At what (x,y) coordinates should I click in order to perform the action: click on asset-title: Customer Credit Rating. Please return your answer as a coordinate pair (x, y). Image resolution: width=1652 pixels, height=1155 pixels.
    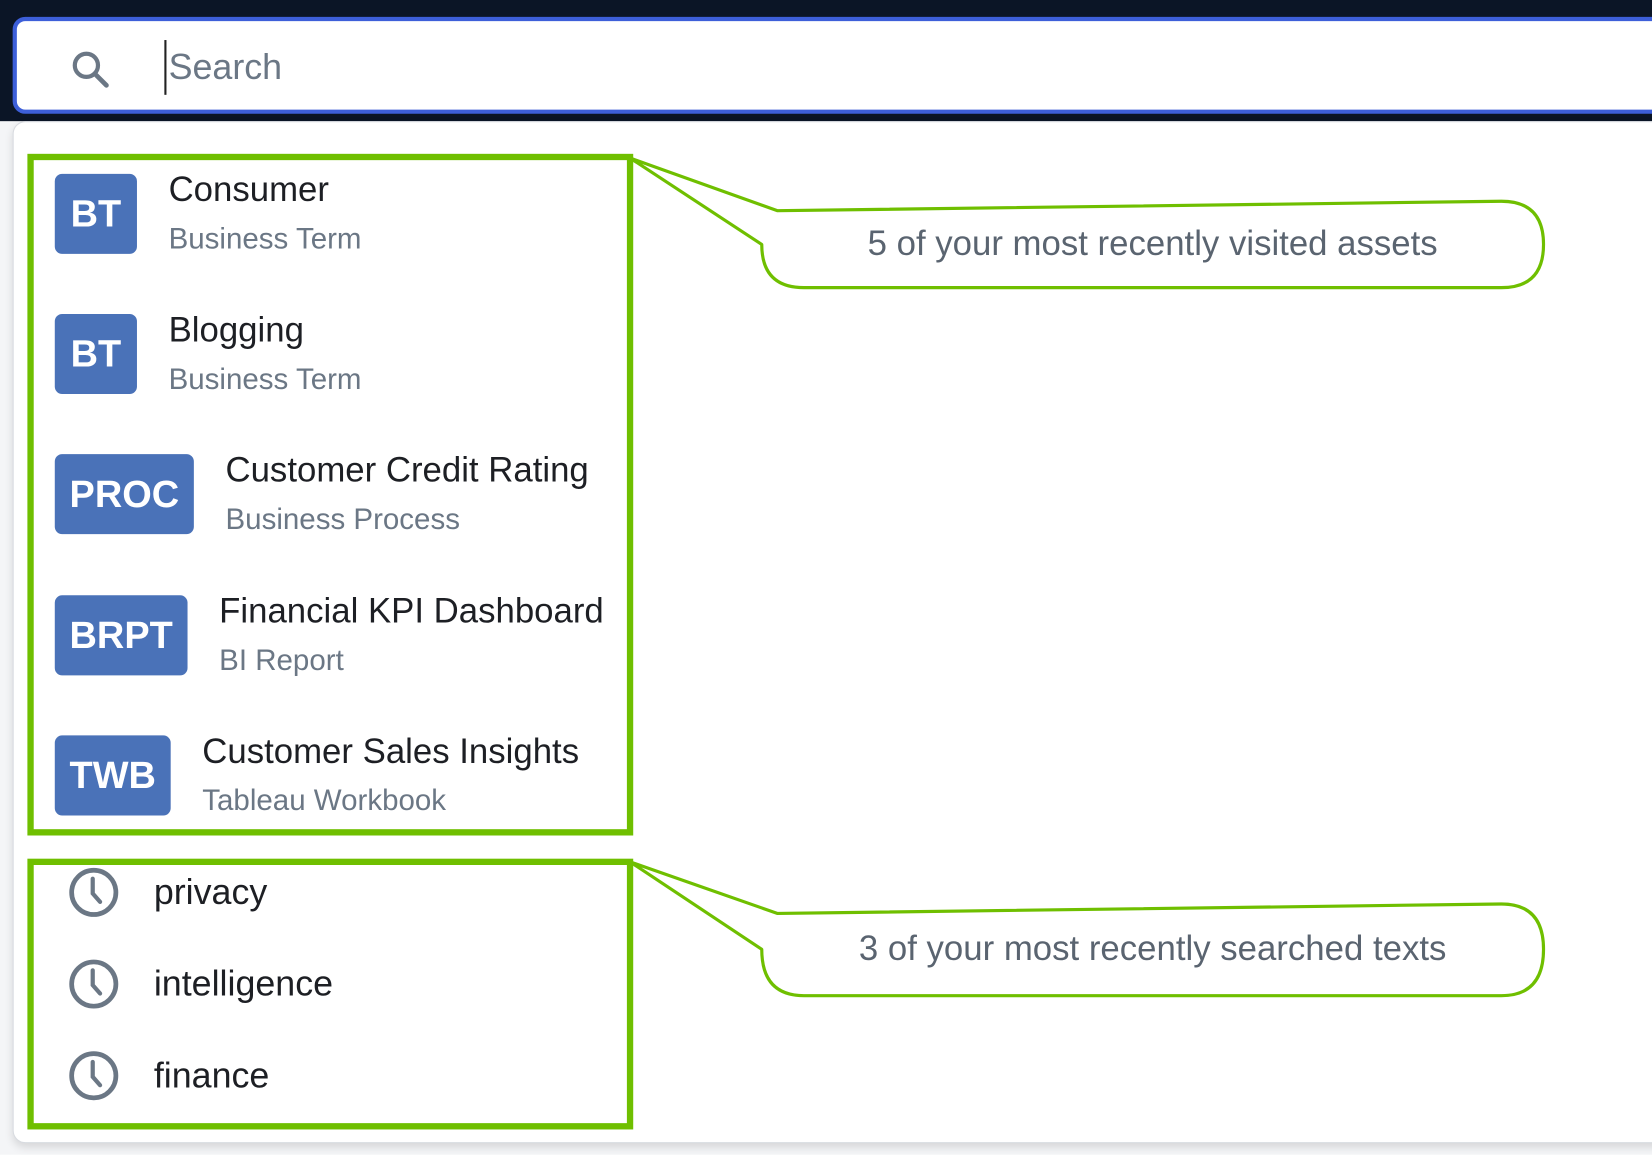
    Looking at the image, I should click on (407, 469).